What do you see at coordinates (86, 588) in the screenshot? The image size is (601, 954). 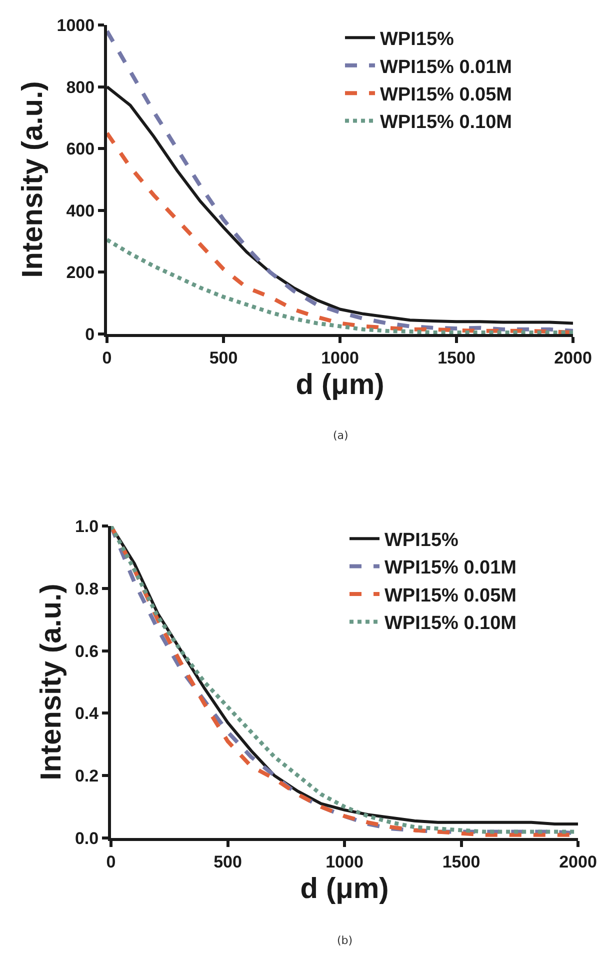 I see `y-tick-label: 0.8` at bounding box center [86, 588].